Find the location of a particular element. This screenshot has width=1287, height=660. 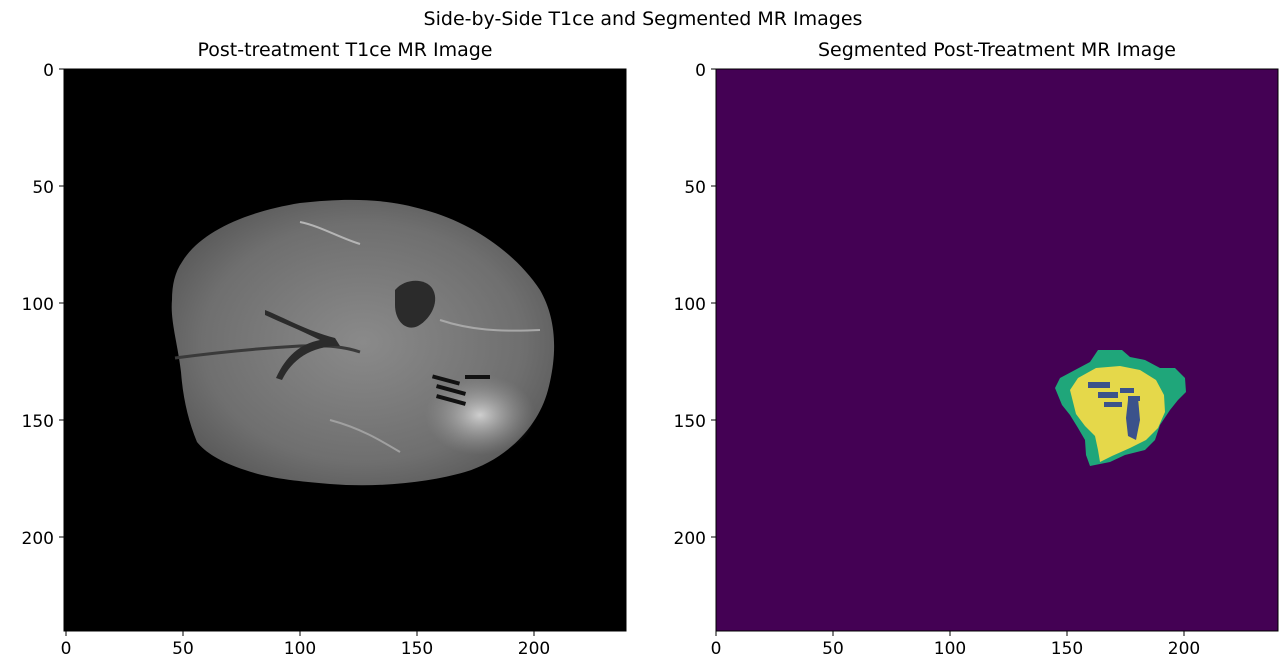

t1ce-x-tick-label: 0 is located at coordinates (66, 649).